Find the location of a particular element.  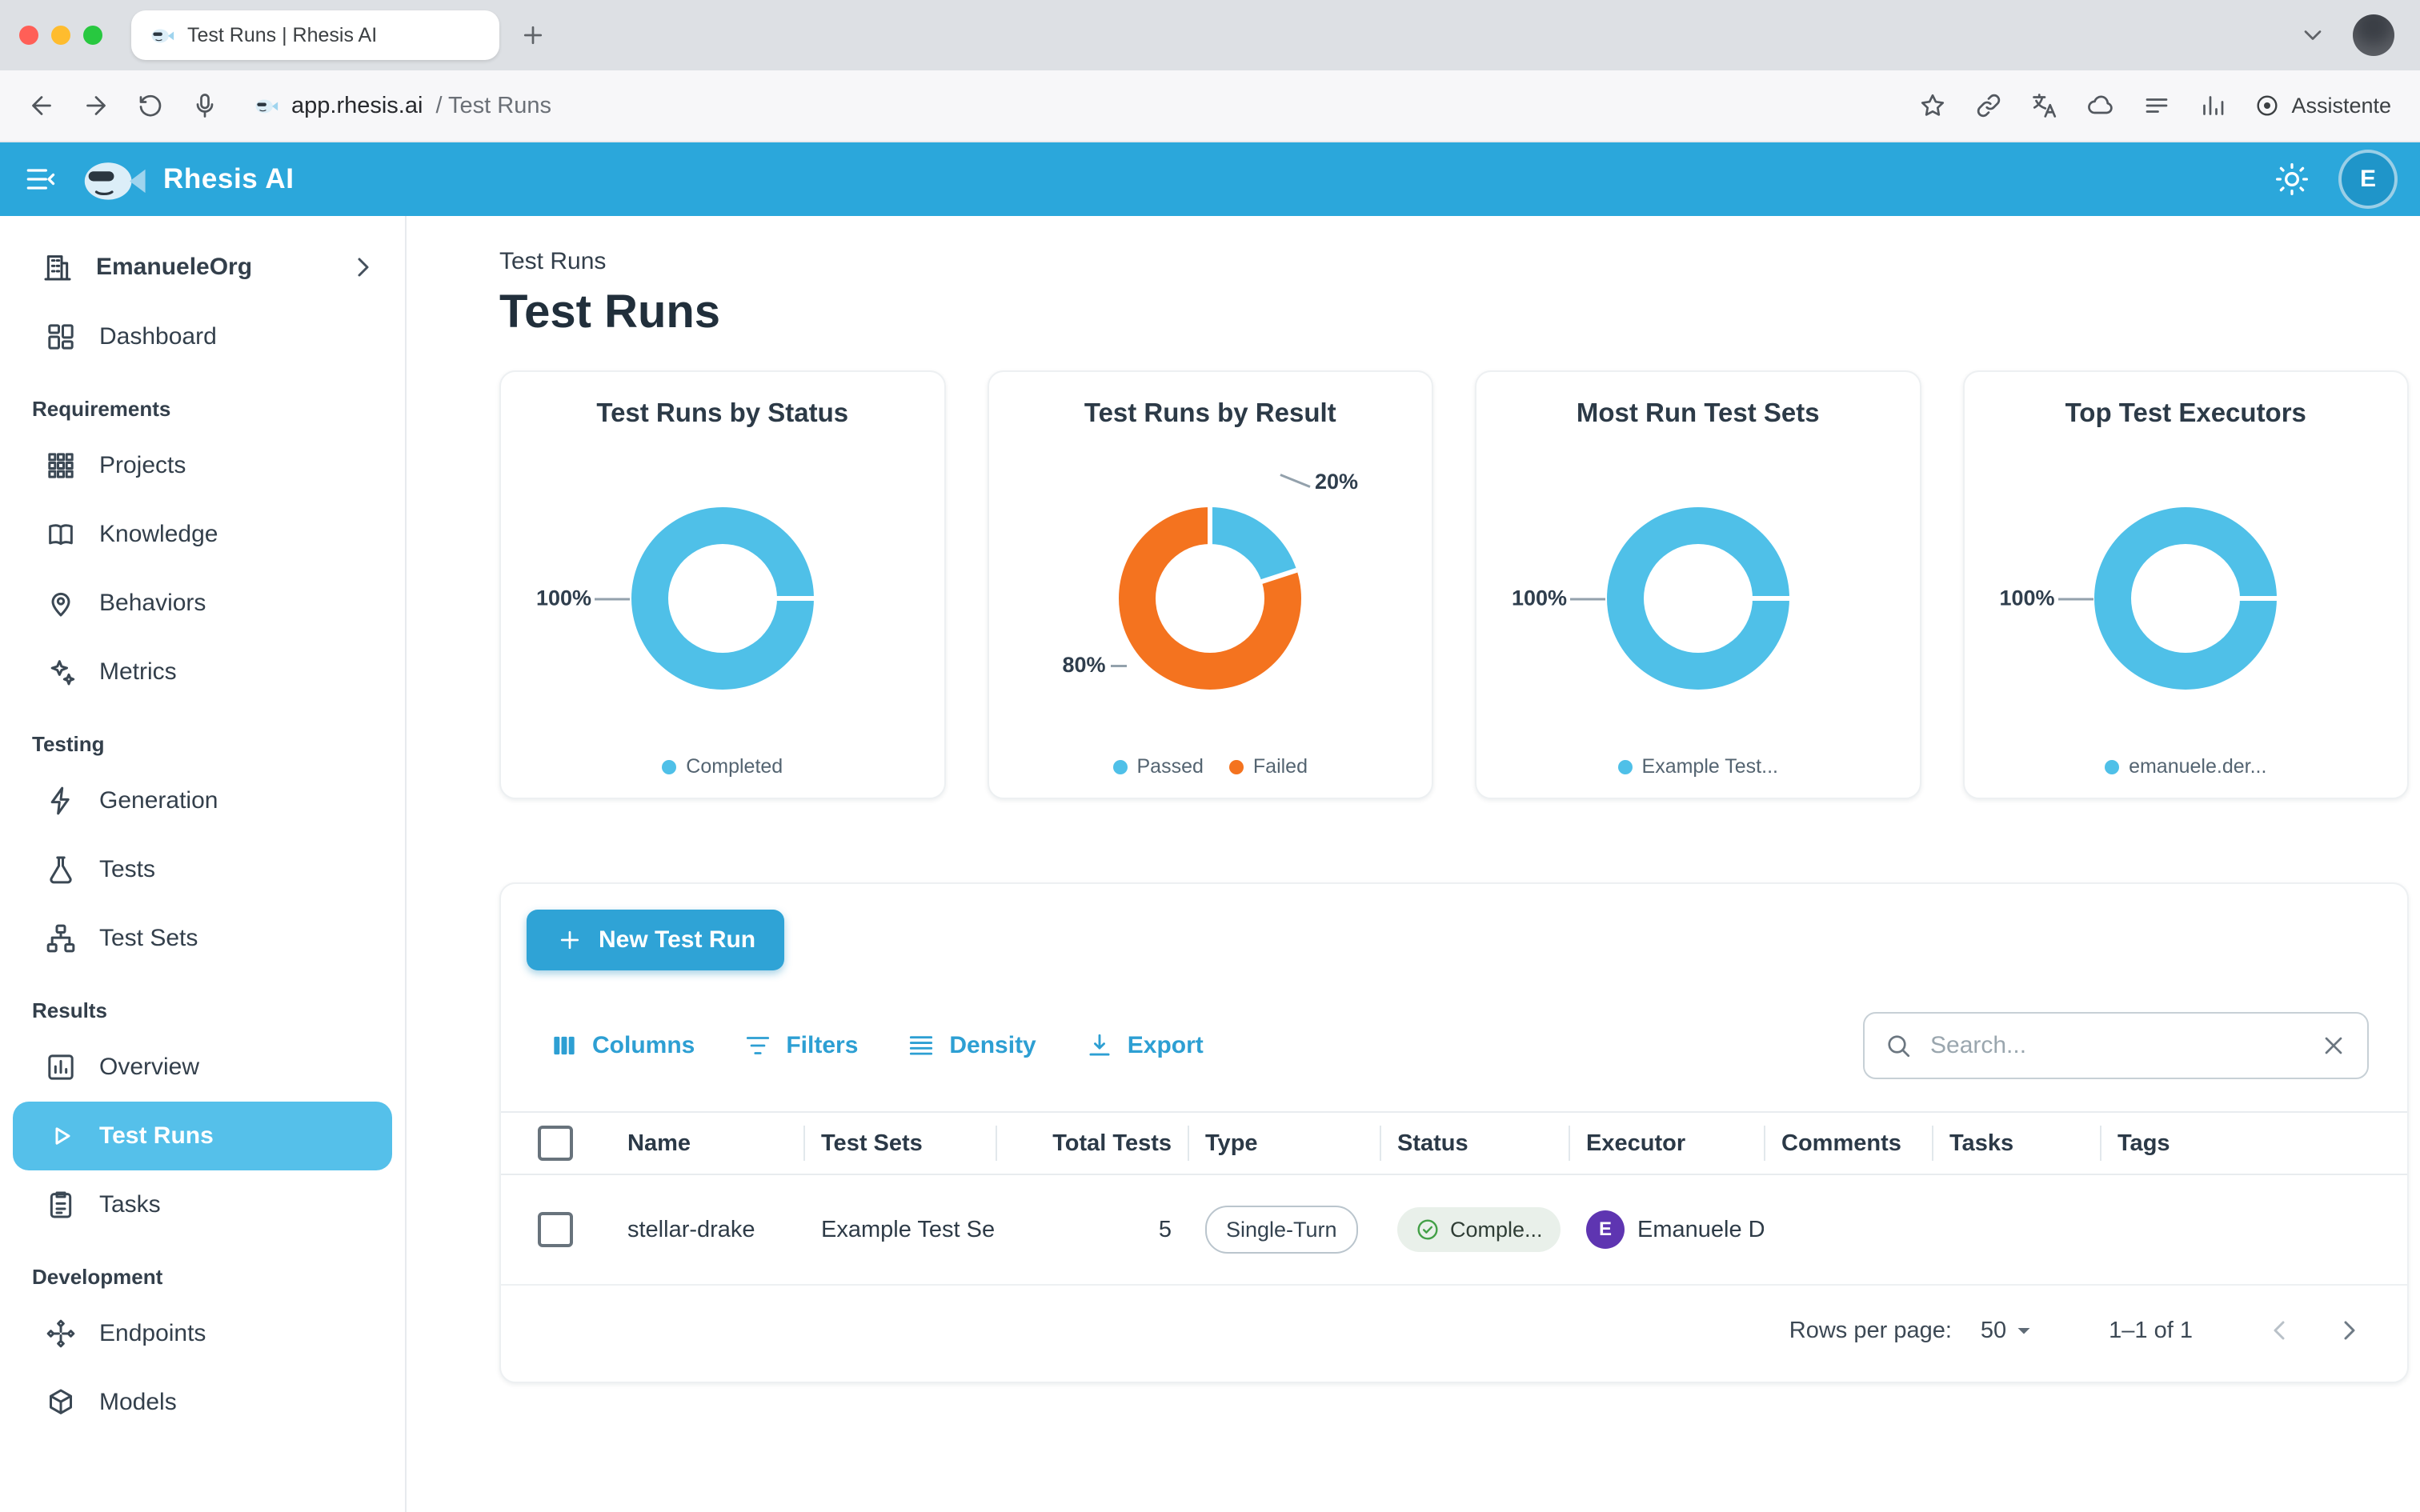

sidebar-item-test-sets: Test Sets is located at coordinates (202, 938).